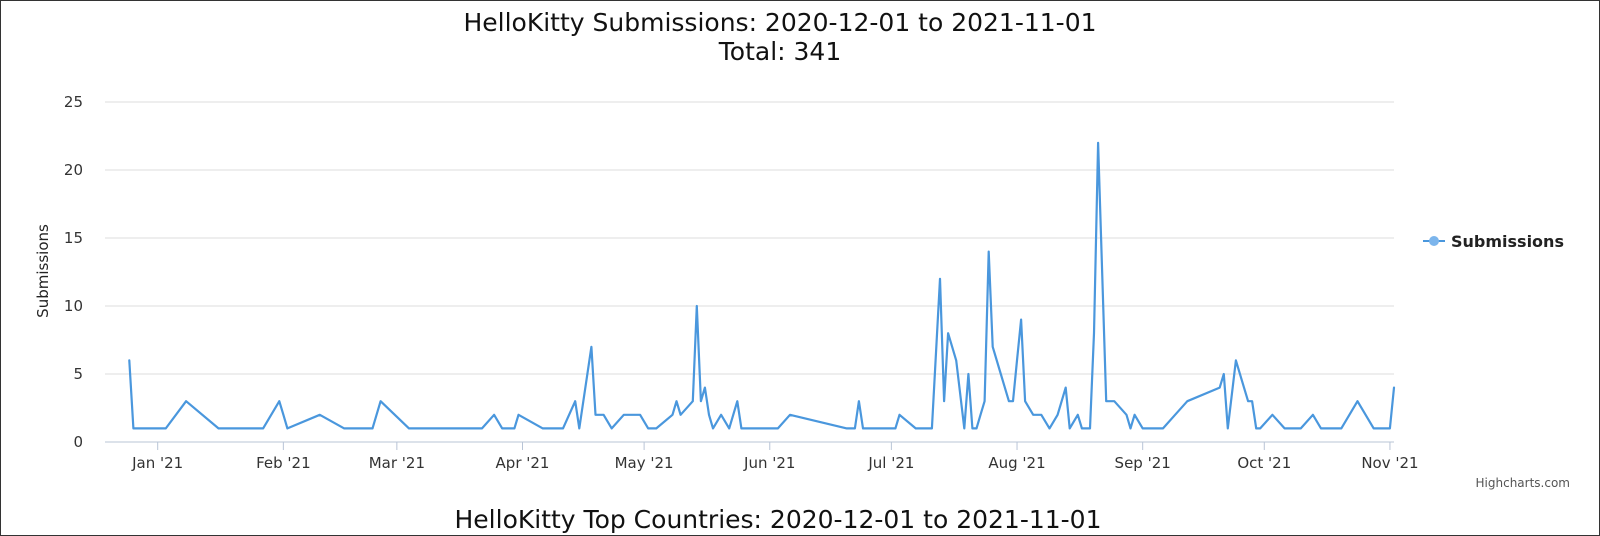 The width and height of the screenshot is (1600, 536). I want to click on legend-label-submissions: Submissions, so click(1507, 241).